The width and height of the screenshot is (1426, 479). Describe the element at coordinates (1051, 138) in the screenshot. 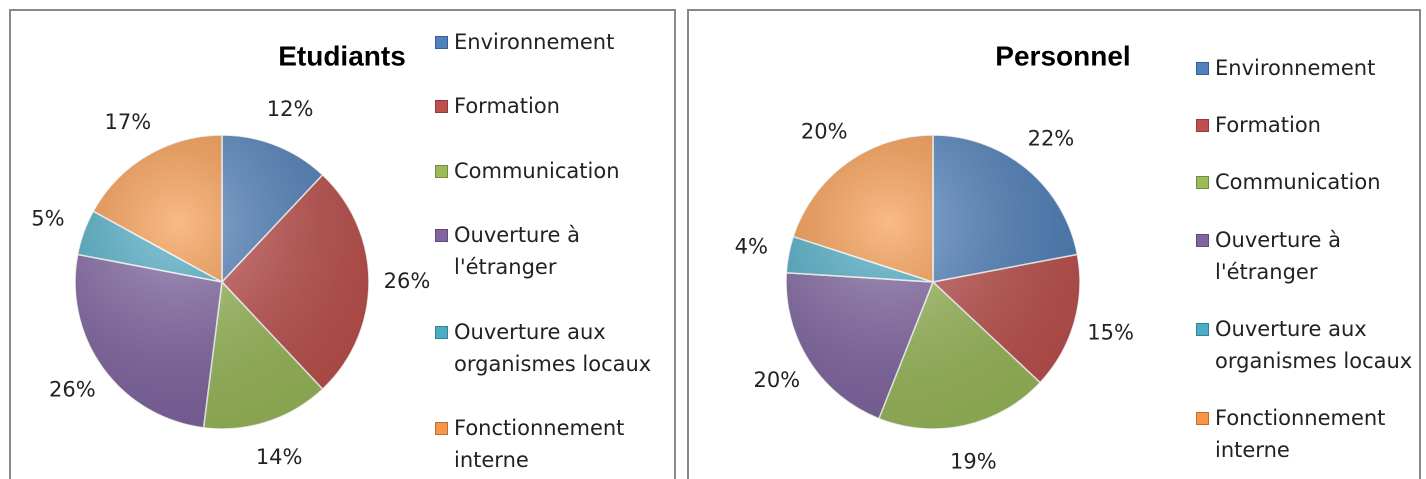

I see `data-label: 22%` at that location.